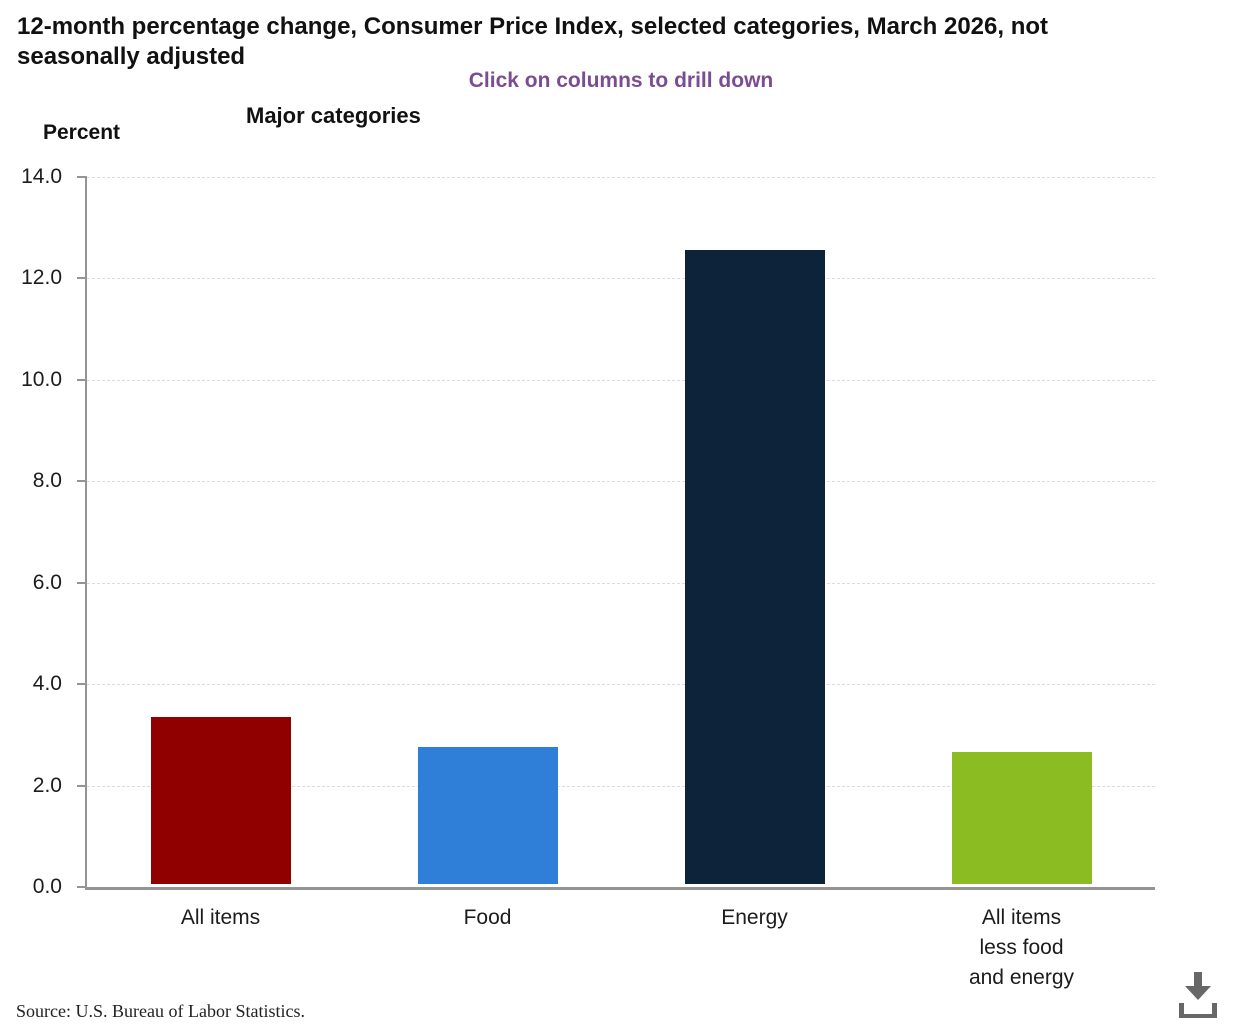  I want to click on y-axis-tick-labels: 0.0 2.0 4.0 6.0 8.0 10.0 12.0 14.0, so click(31, 514).